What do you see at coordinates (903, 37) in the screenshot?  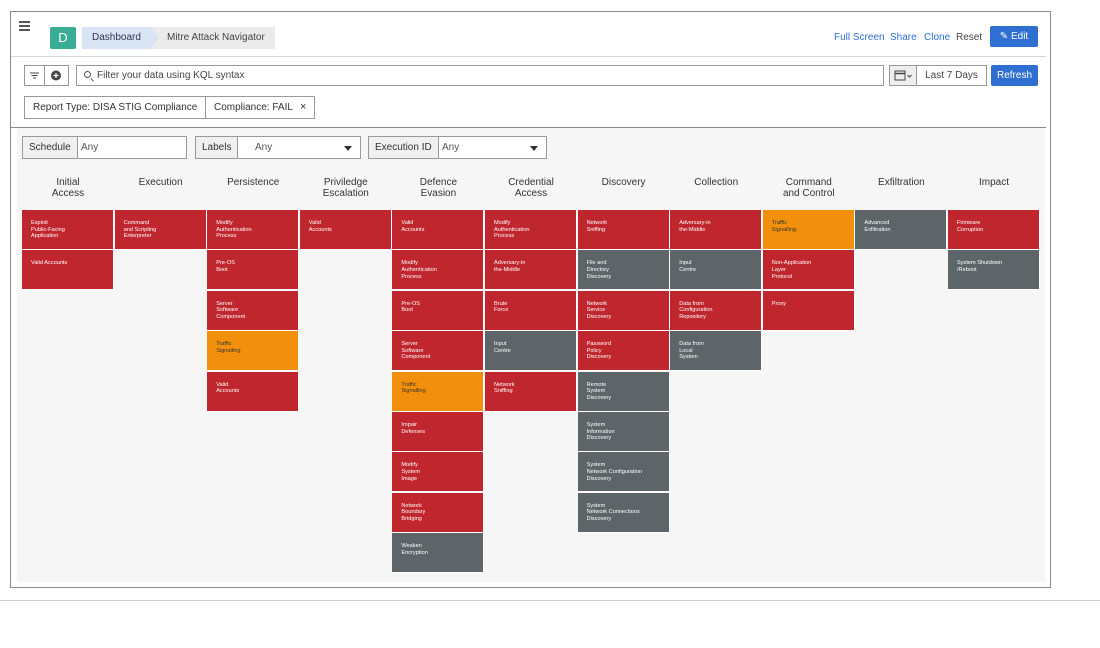 I see `share-link: Share` at bounding box center [903, 37].